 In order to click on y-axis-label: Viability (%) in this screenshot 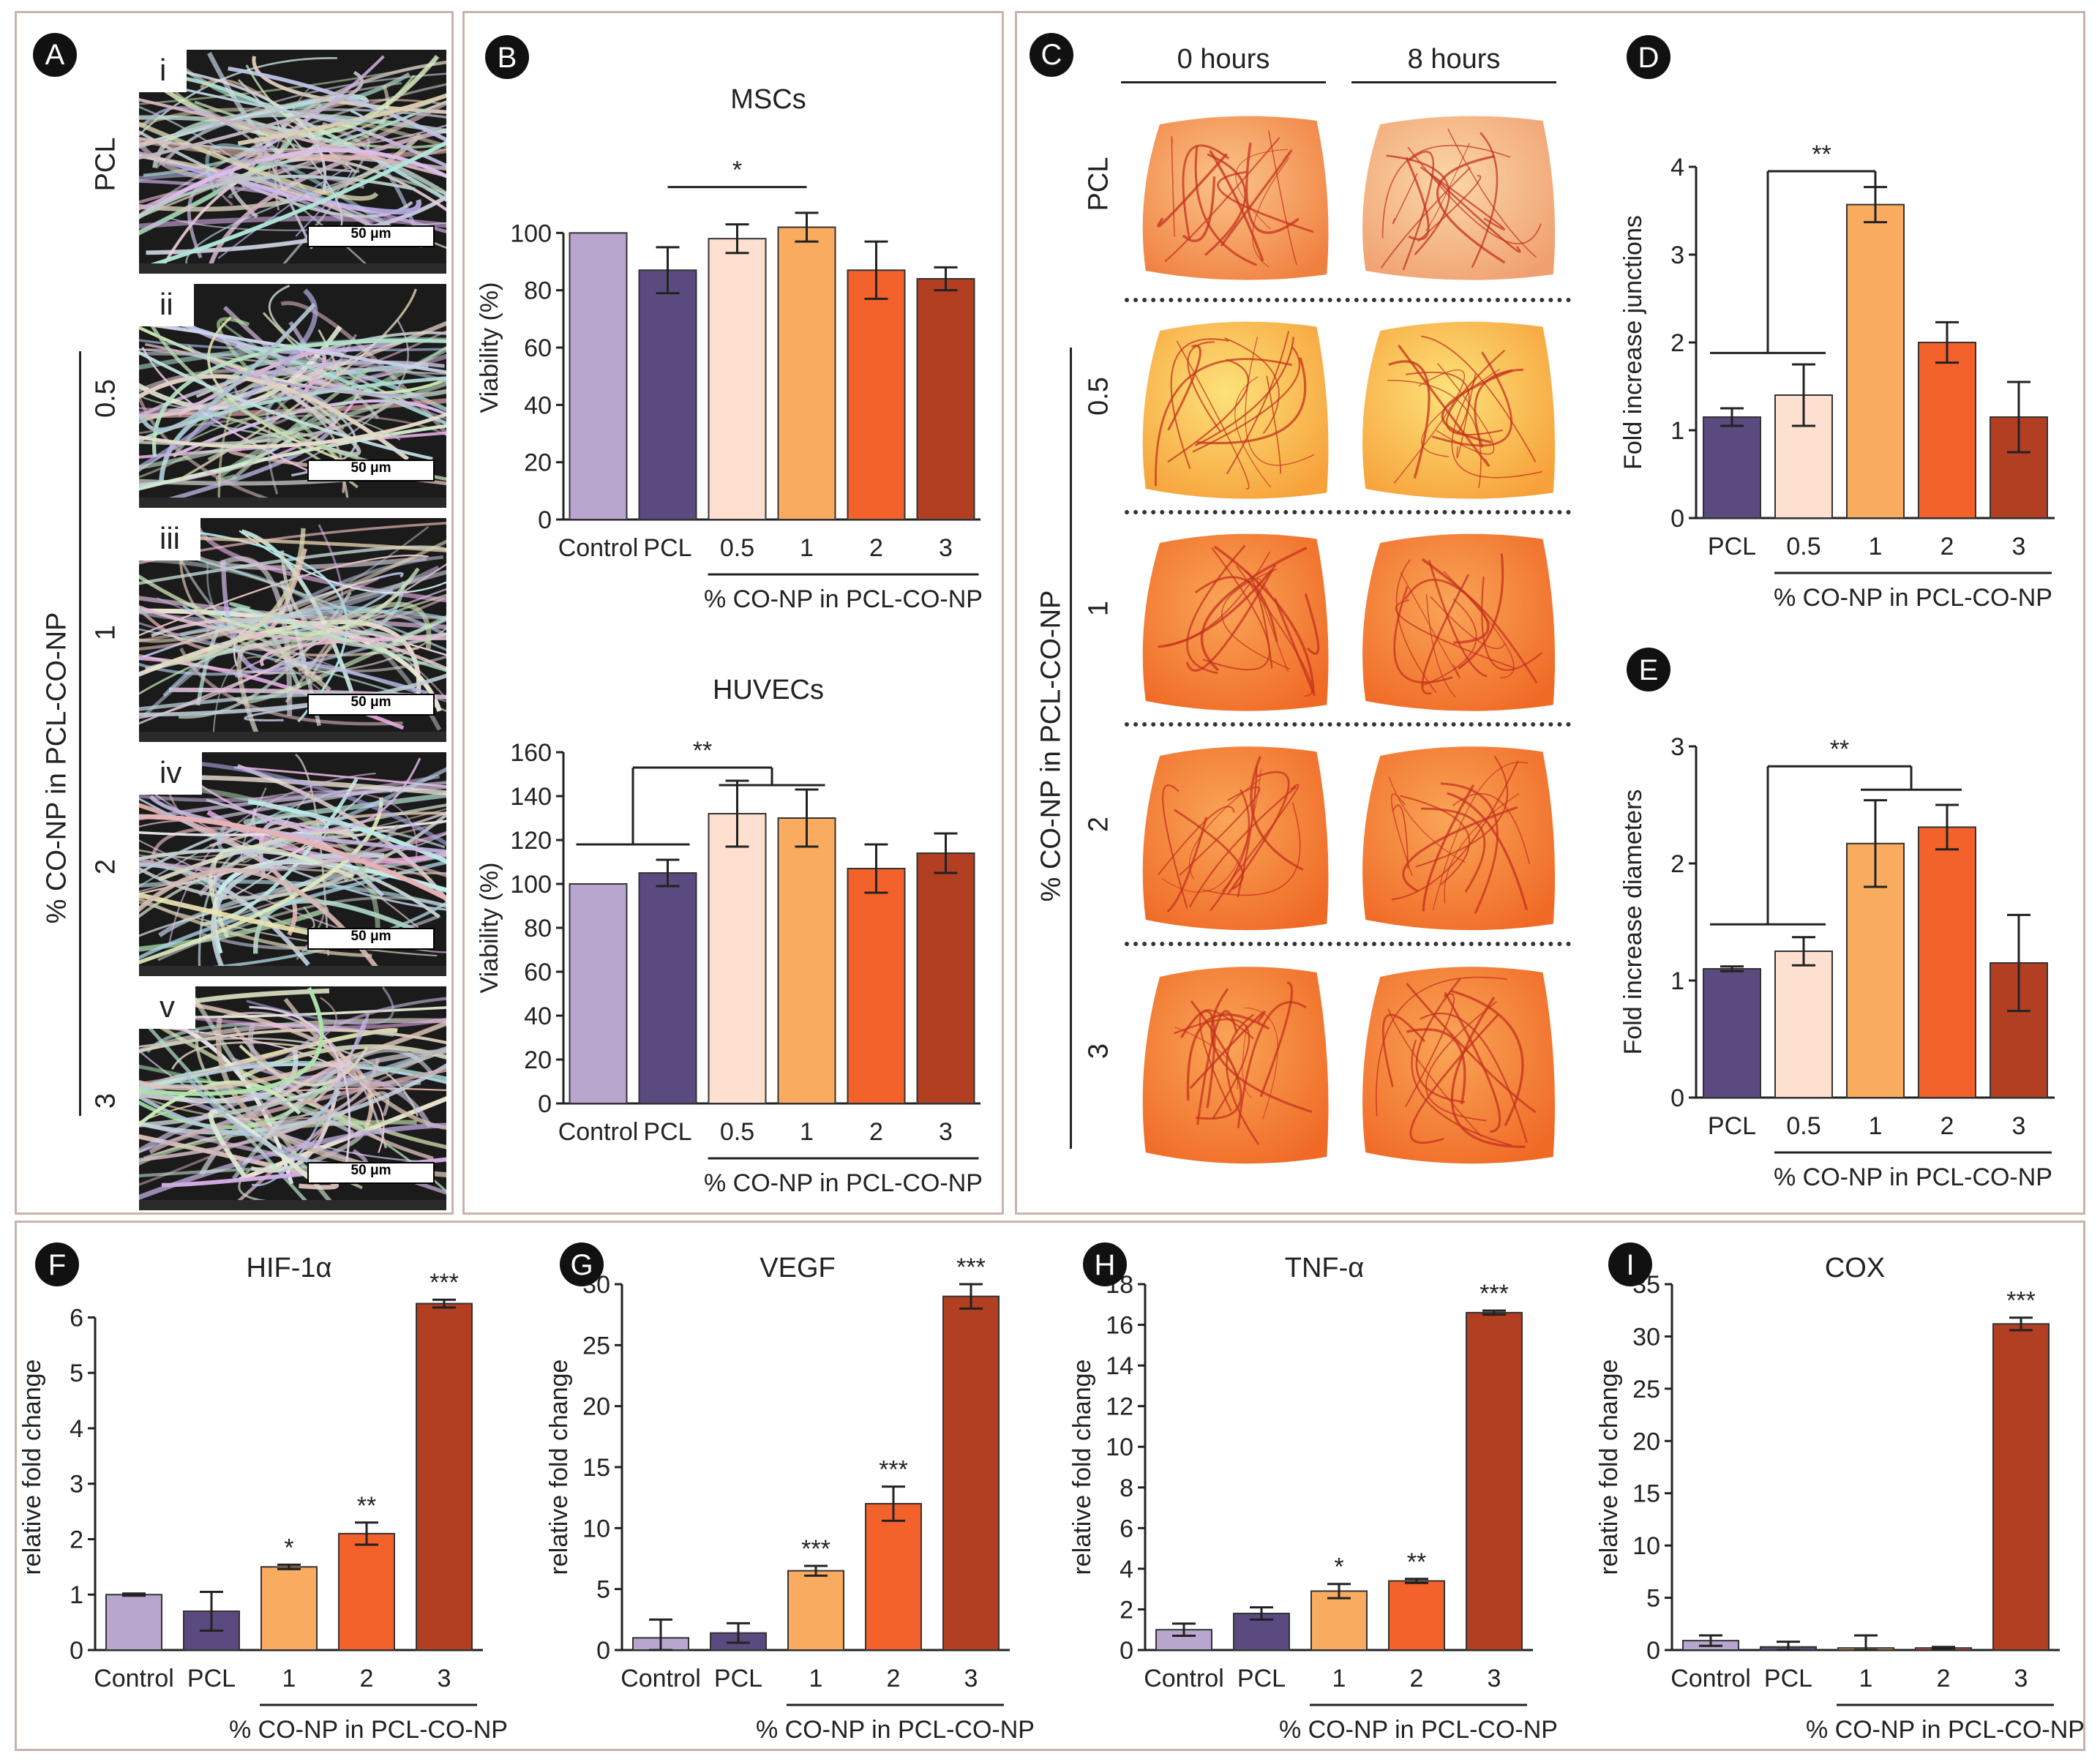, I will do `click(489, 348)`.